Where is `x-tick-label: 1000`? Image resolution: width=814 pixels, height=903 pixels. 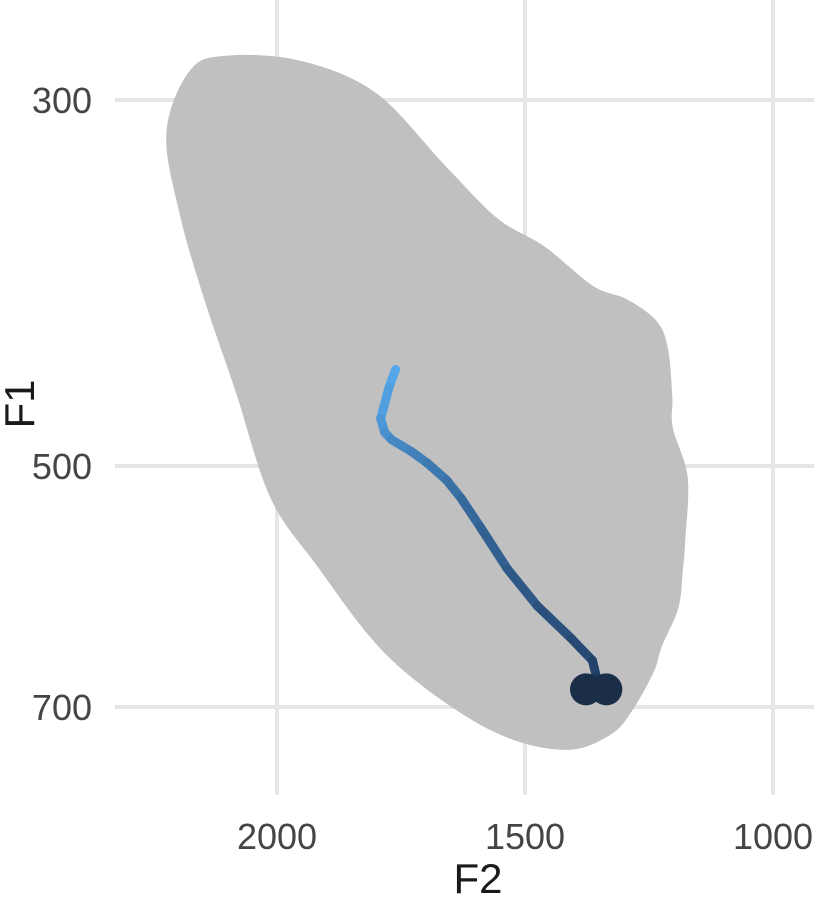 x-tick-label: 1000 is located at coordinates (773, 836).